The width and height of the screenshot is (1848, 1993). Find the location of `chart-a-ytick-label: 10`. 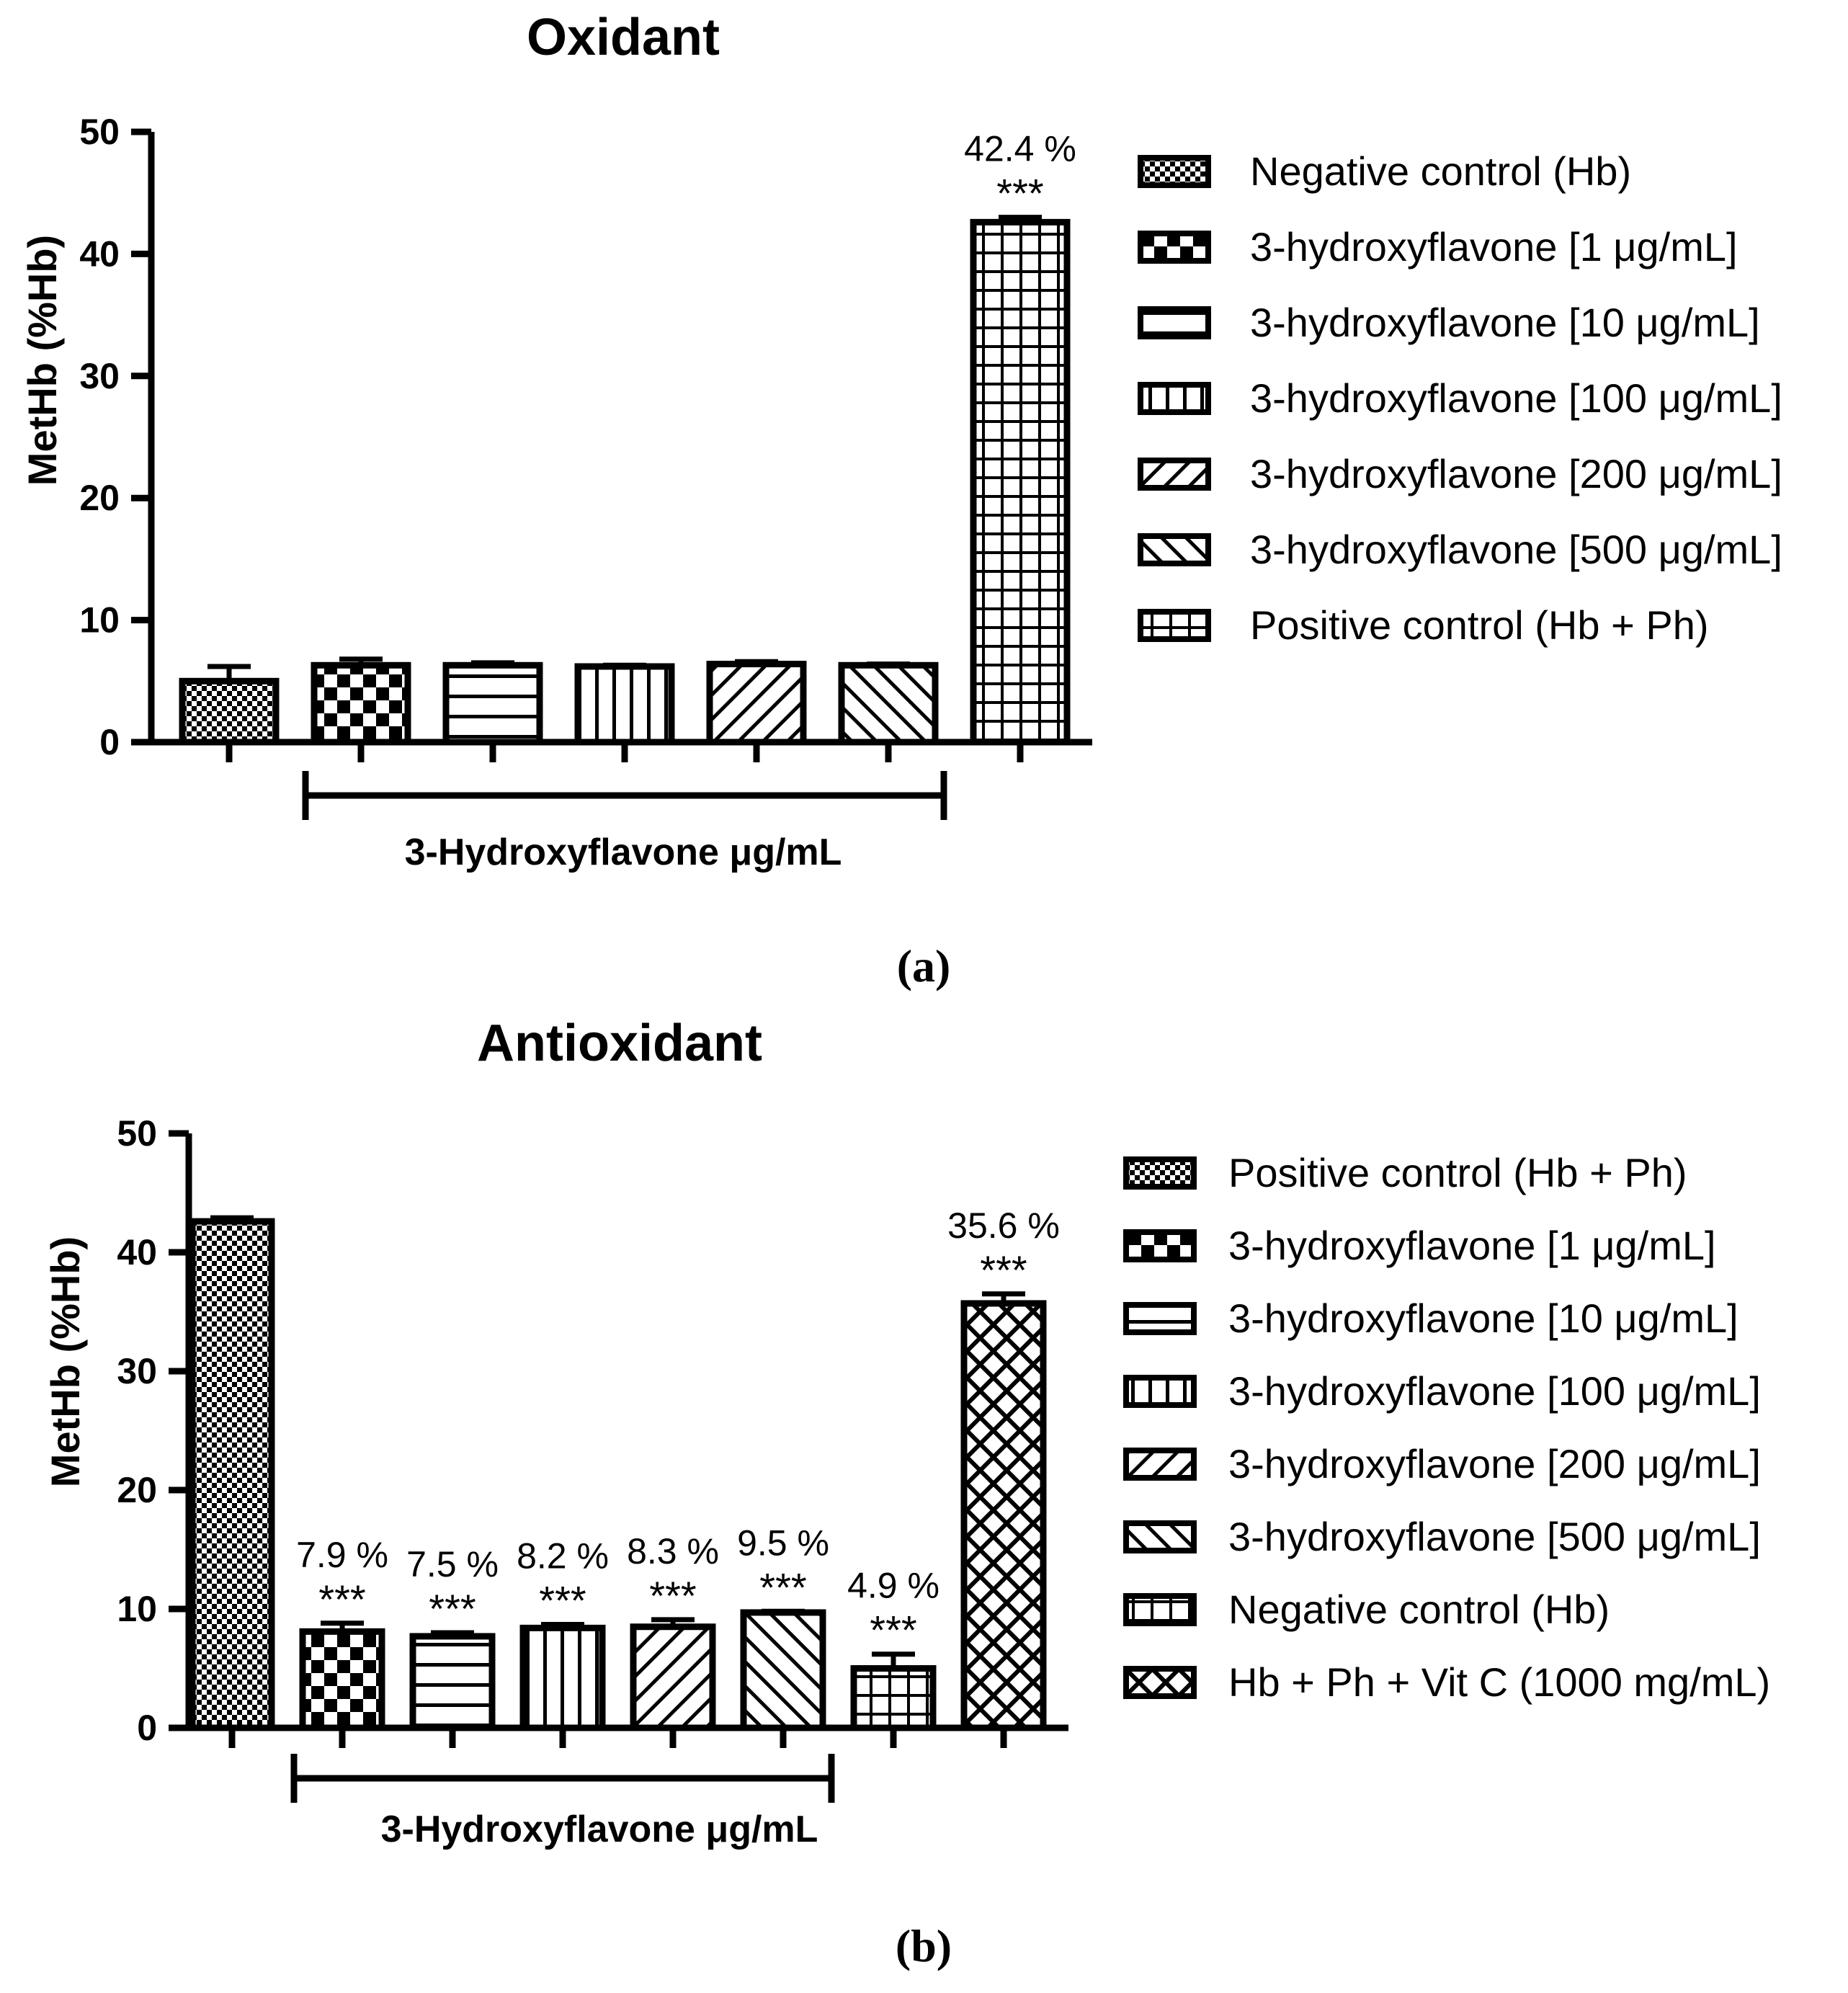

chart-a-ytick-label: 10 is located at coordinates (99, 620).